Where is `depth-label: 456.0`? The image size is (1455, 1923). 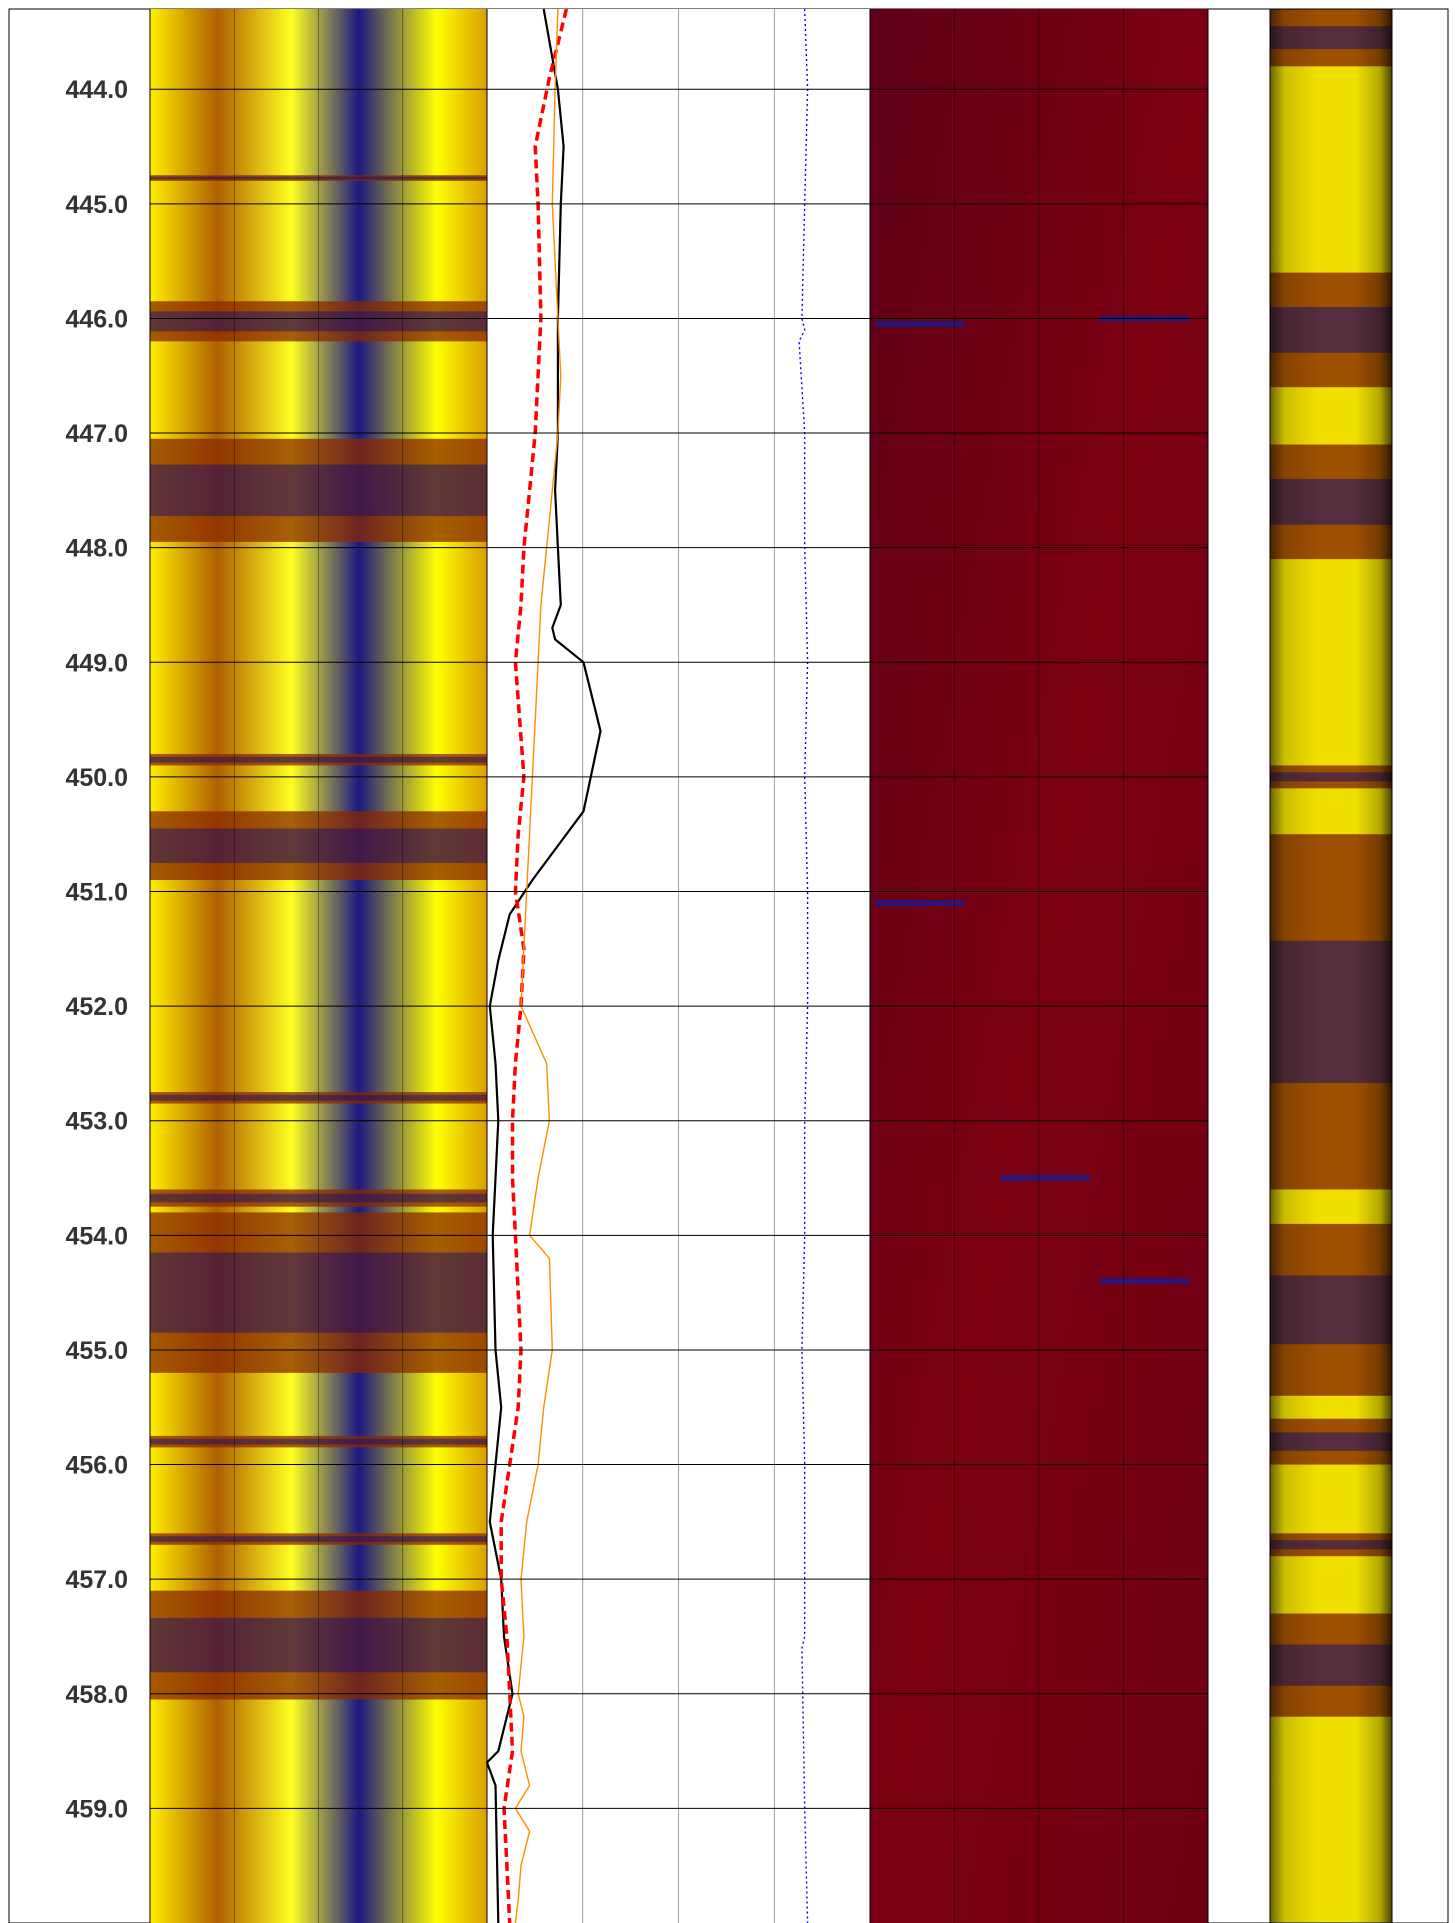 depth-label: 456.0 is located at coordinates (96, 1466).